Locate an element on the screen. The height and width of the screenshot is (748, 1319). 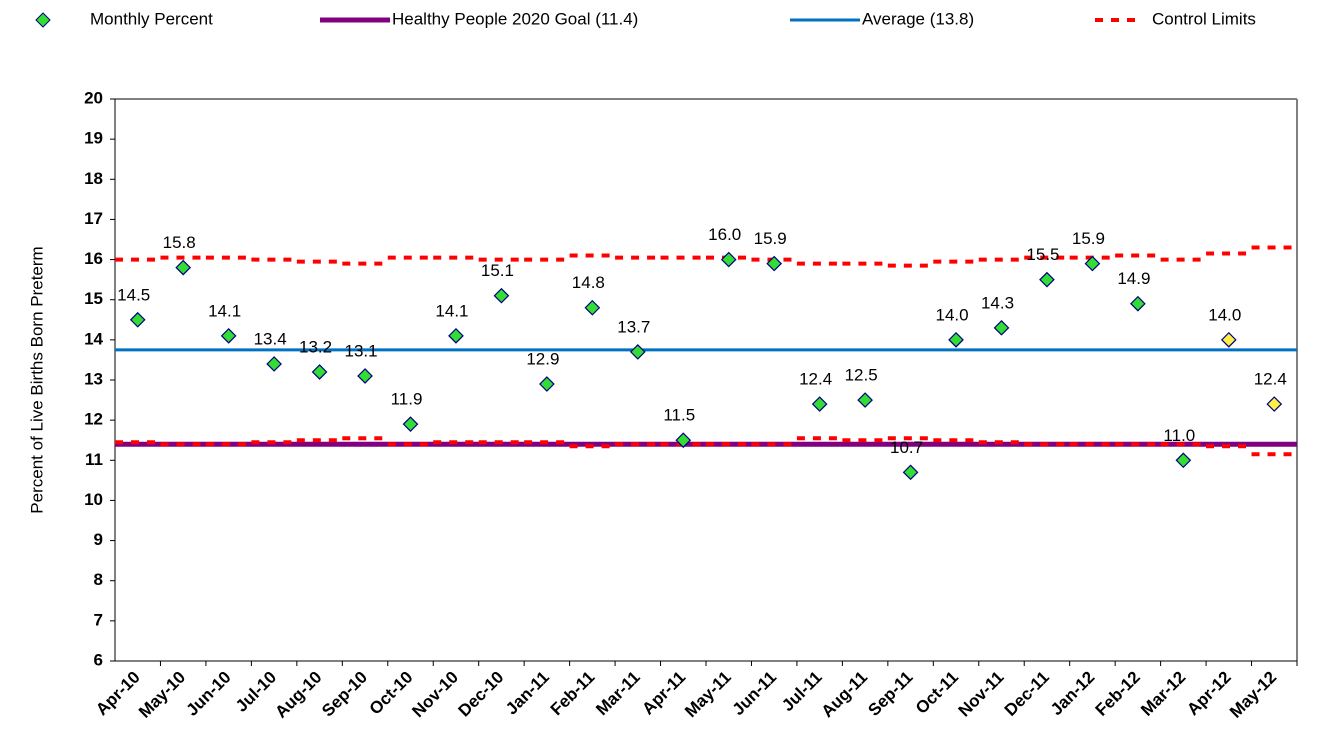
x-tick-label: Feb-12 is located at coordinates (1118, 694).